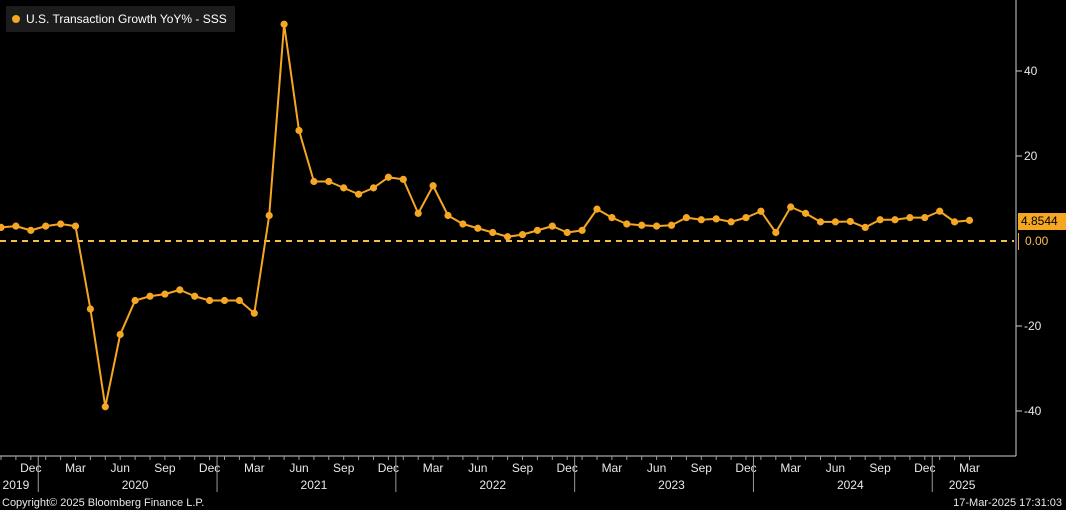  Describe the element at coordinates (1007, 503) in the screenshot. I see `timestamp-text: 17-Mar-2025 17:31:03` at that location.